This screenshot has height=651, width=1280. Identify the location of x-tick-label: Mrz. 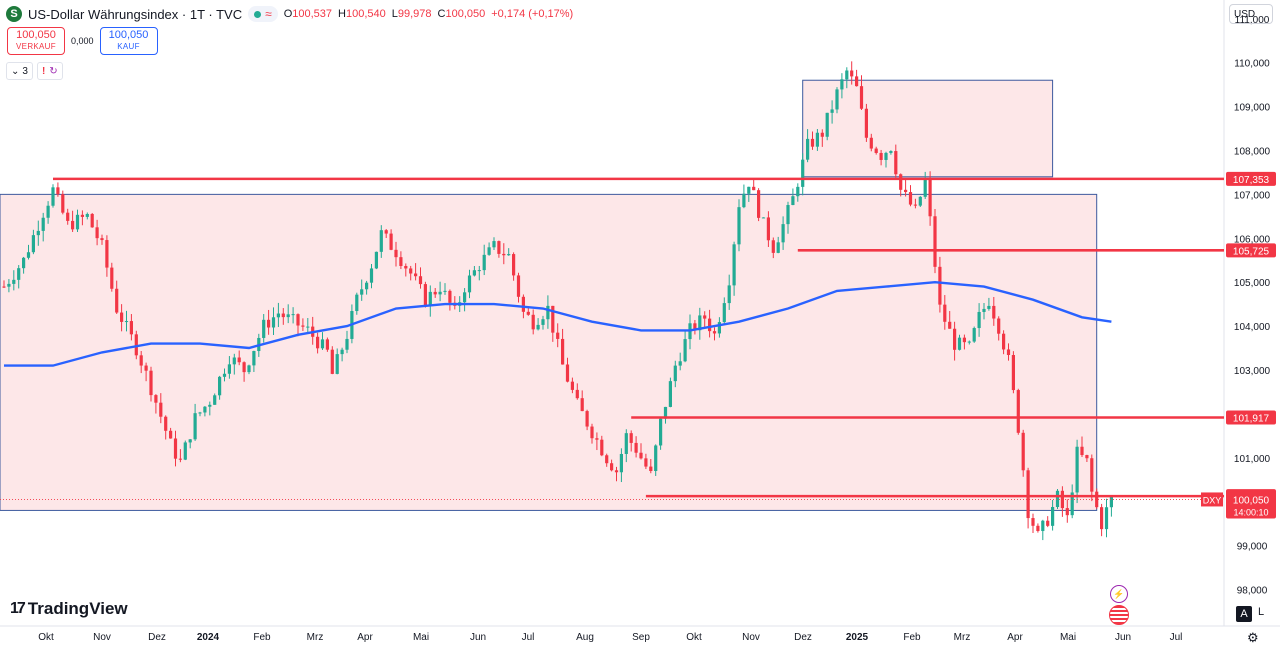
(962, 637).